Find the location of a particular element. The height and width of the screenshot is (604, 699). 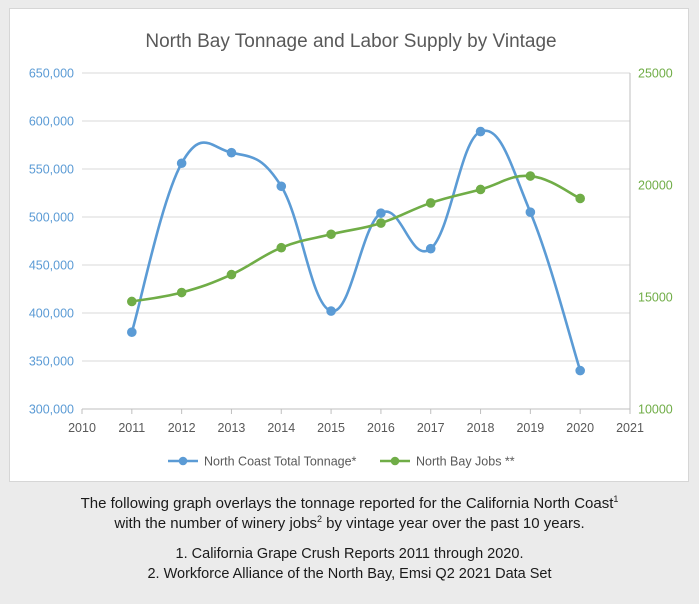

x-tick-label: 2010 is located at coordinates (82, 428).